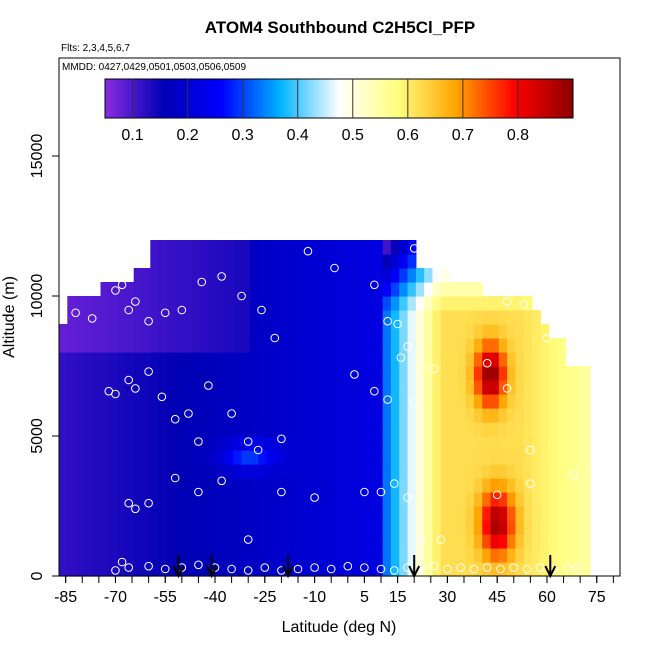 This screenshot has height=650, width=650. What do you see at coordinates (339, 111) in the screenshot?
I see `colorbar: 0.1 0.2 0.3 0.4 0.5 0.6 0.7 0.8` at bounding box center [339, 111].